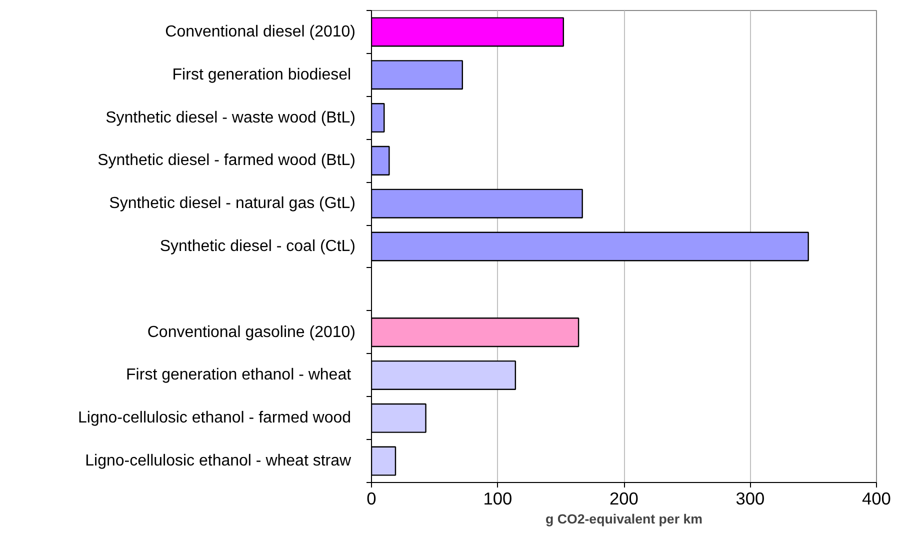 The width and height of the screenshot is (899, 544). What do you see at coordinates (624, 519) in the screenshot?
I see `x-axis-title: g CO2-equivalent per km` at bounding box center [624, 519].